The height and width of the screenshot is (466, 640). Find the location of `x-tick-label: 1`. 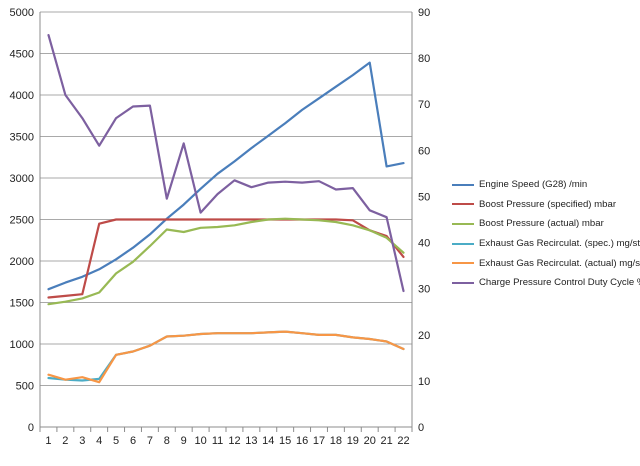

x-tick-label: 1 is located at coordinates (48, 441).